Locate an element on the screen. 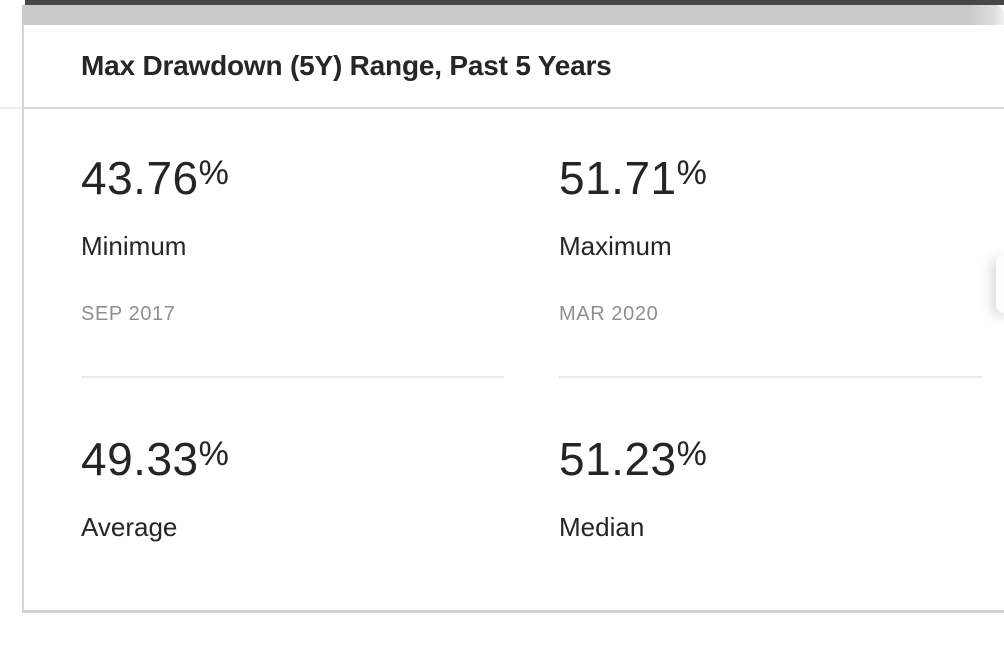 The width and height of the screenshot is (1004, 658). minimum-date: SEP 2017 is located at coordinates (128, 314).